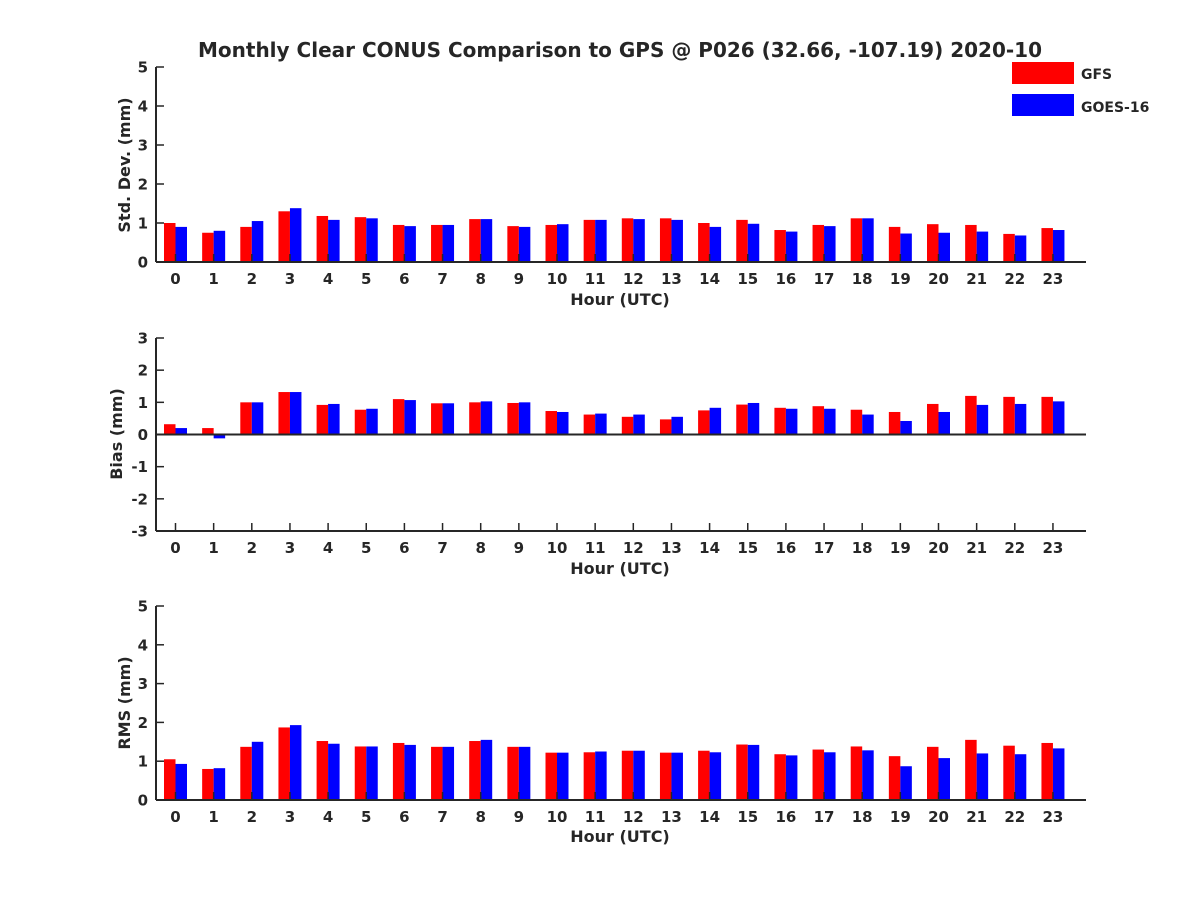 The width and height of the screenshot is (1200, 900). What do you see at coordinates (976, 548) in the screenshot?
I see `bias-xtick-label: 21` at bounding box center [976, 548].